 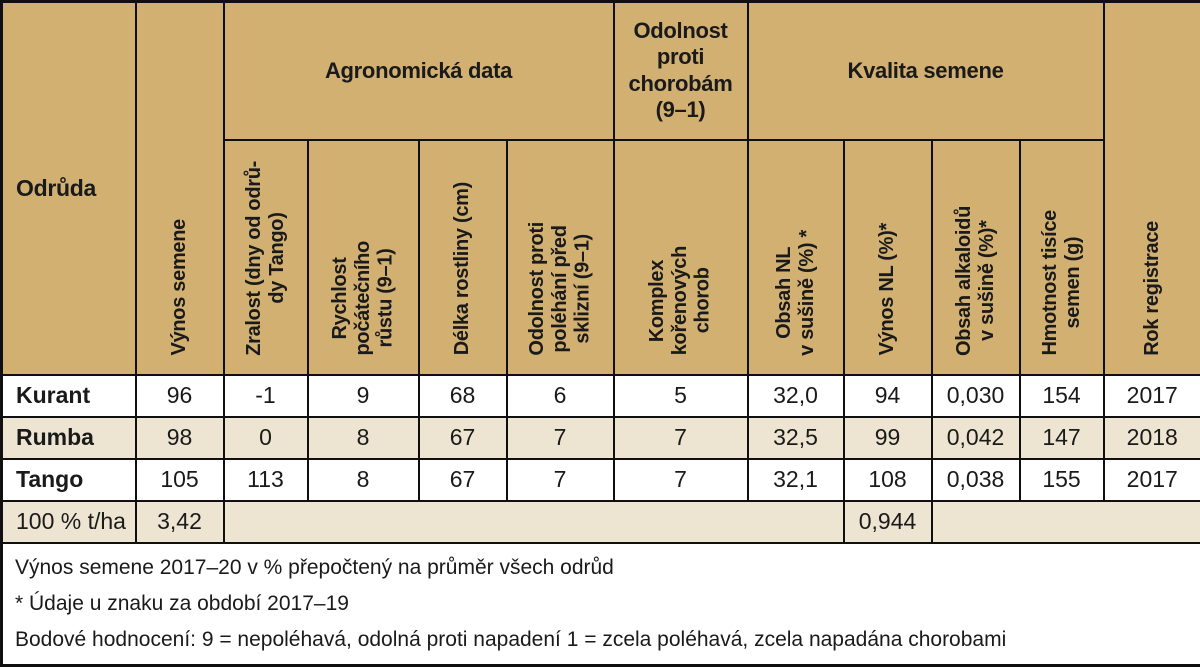 I want to click on cell-initial-growth: 9, so click(x=363, y=396).